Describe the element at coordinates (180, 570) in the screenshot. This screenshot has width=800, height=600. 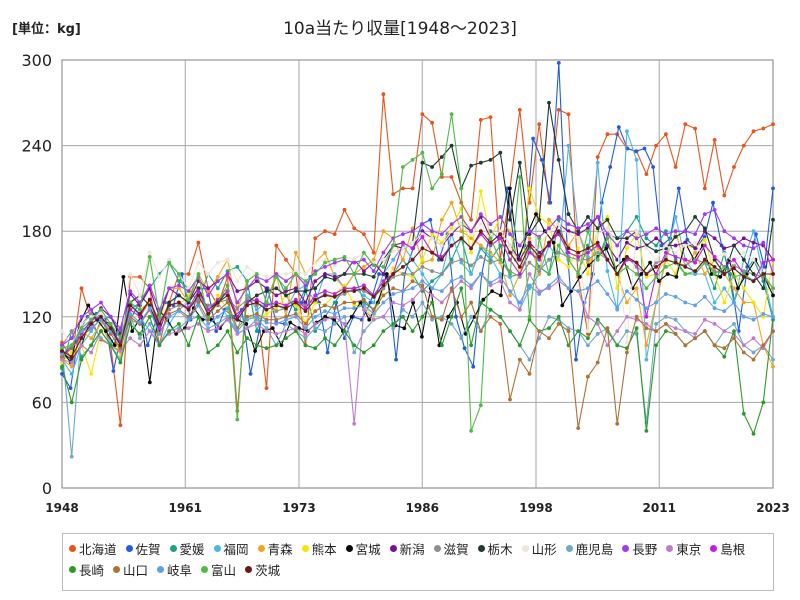
I see `legend-label: 岐阜` at that location.